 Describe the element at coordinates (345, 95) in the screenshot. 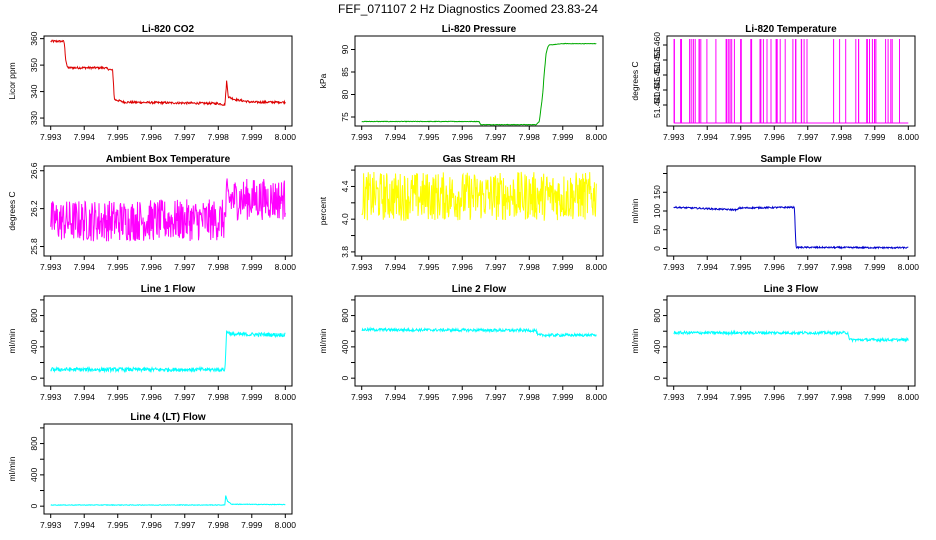

I see `y-tick-label: 80` at that location.